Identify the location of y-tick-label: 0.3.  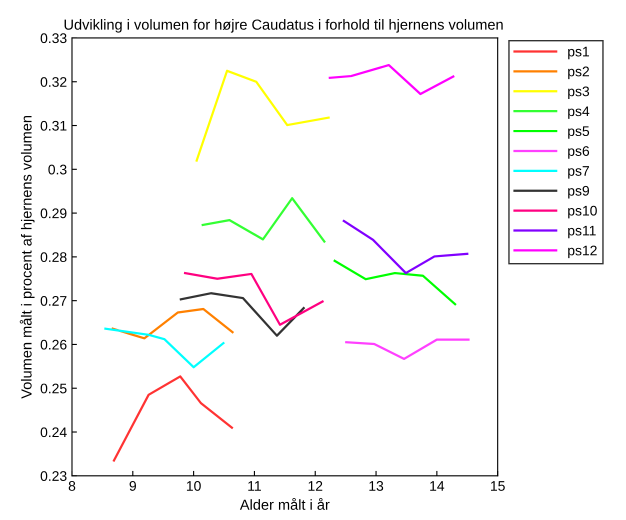
(57, 169).